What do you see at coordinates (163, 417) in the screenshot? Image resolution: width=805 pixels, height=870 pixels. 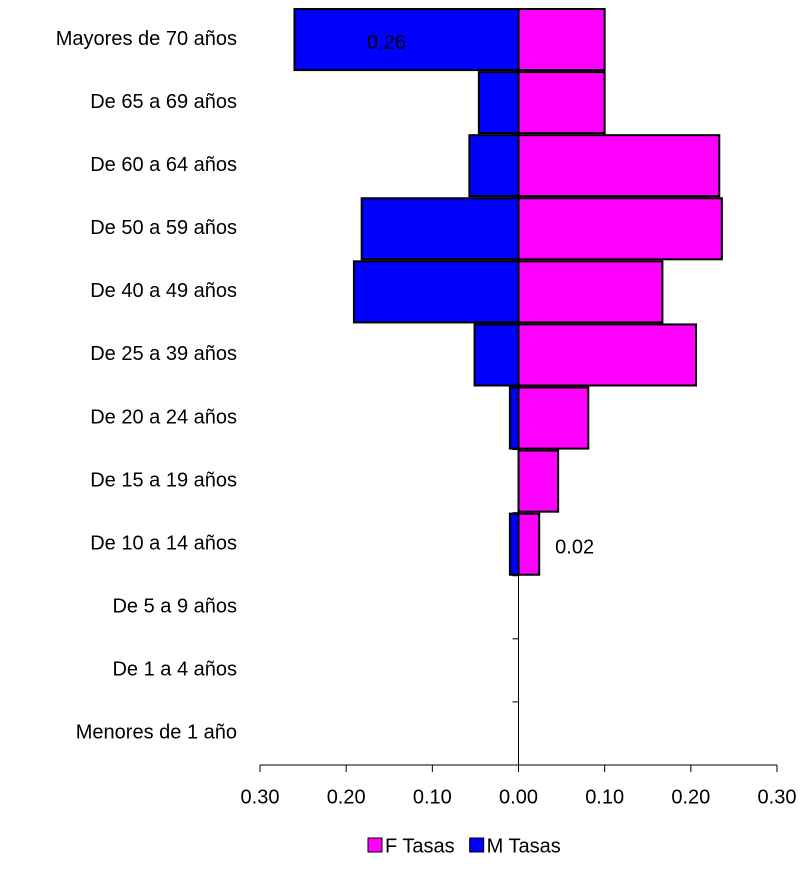 I see `y-tick-label: De 20 a 24 años` at bounding box center [163, 417].